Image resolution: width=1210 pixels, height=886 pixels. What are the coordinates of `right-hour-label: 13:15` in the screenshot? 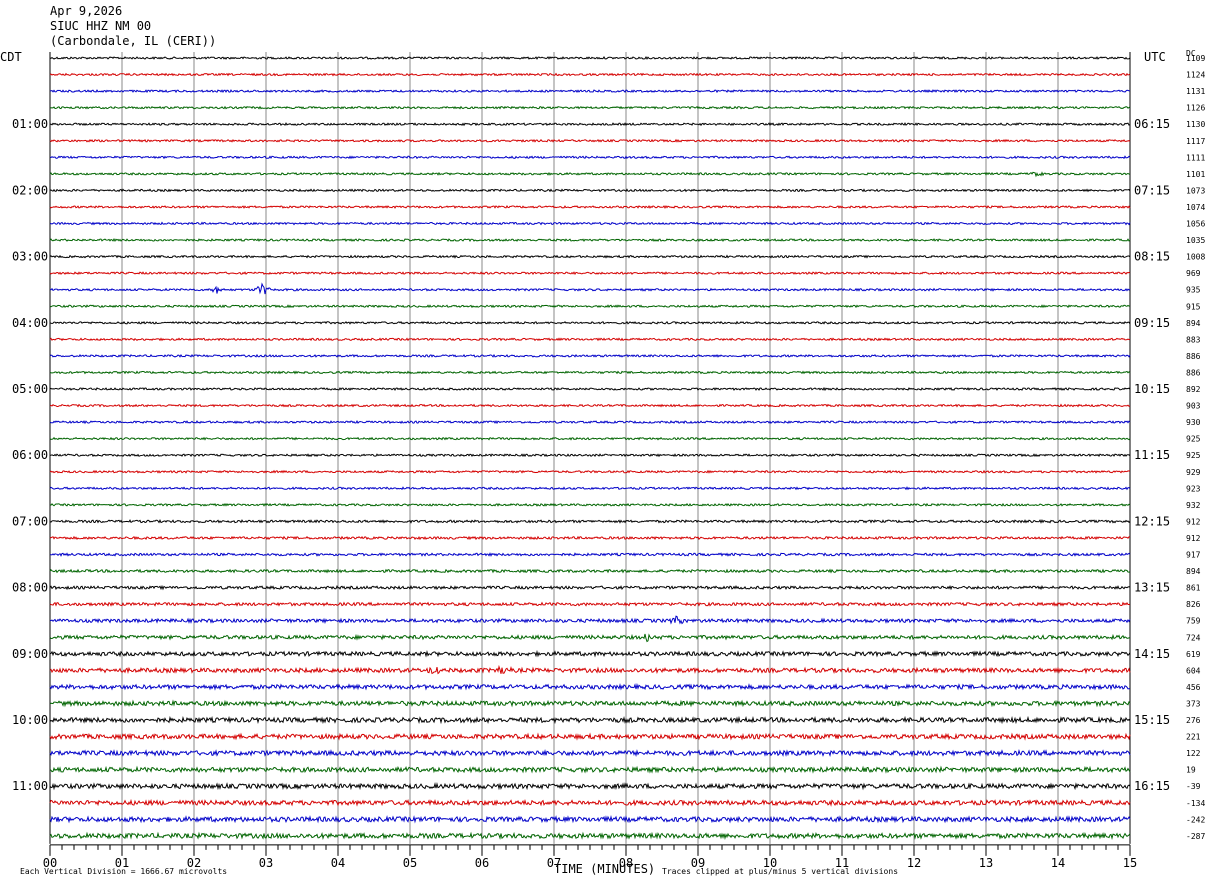 It's located at (1152, 588).